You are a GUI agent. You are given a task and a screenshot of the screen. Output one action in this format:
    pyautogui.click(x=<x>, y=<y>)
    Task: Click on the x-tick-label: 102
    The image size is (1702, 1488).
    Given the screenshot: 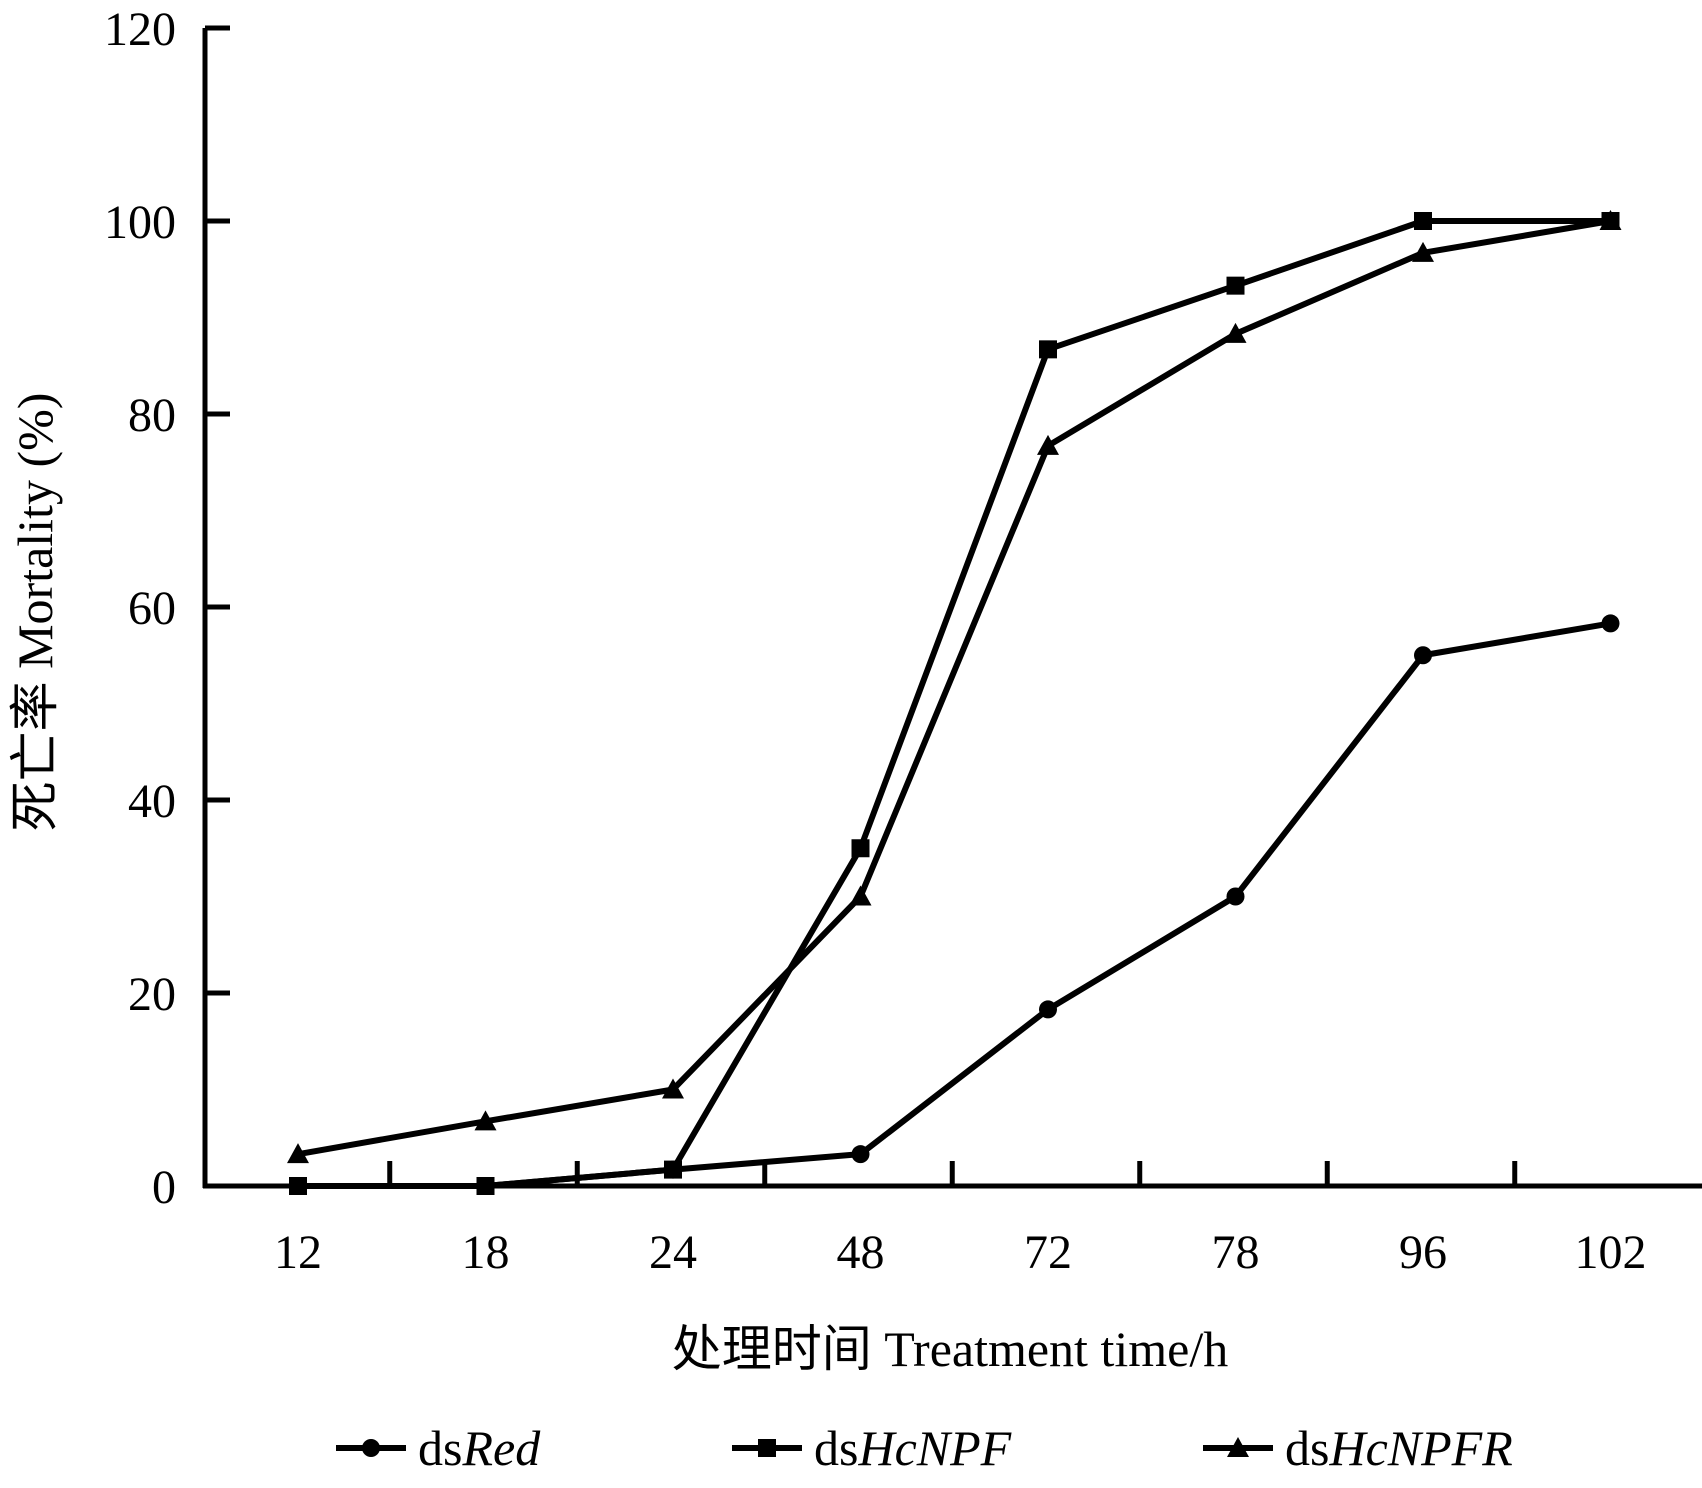 What is the action you would take?
    pyautogui.click(x=1611, y=1252)
    